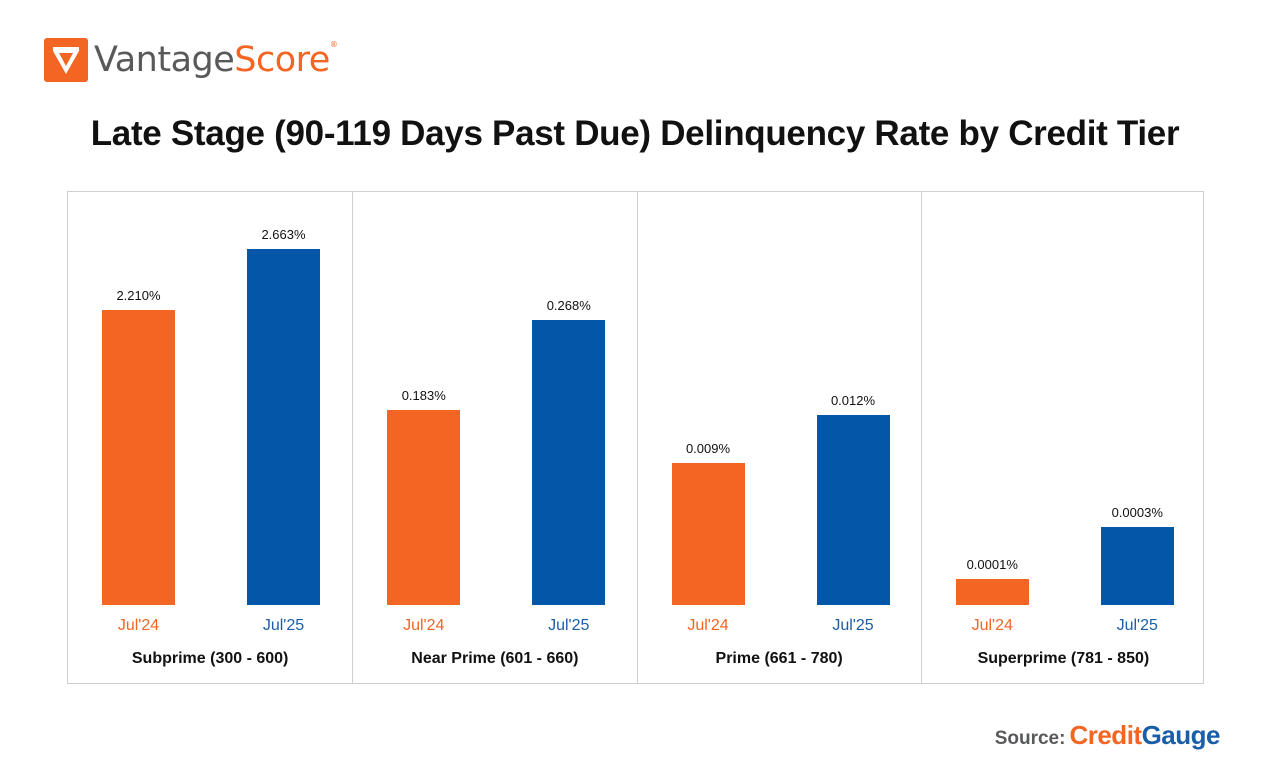  Describe the element at coordinates (495, 658) in the screenshot. I see `tier-label: Near Prime (601 - 660)` at that location.